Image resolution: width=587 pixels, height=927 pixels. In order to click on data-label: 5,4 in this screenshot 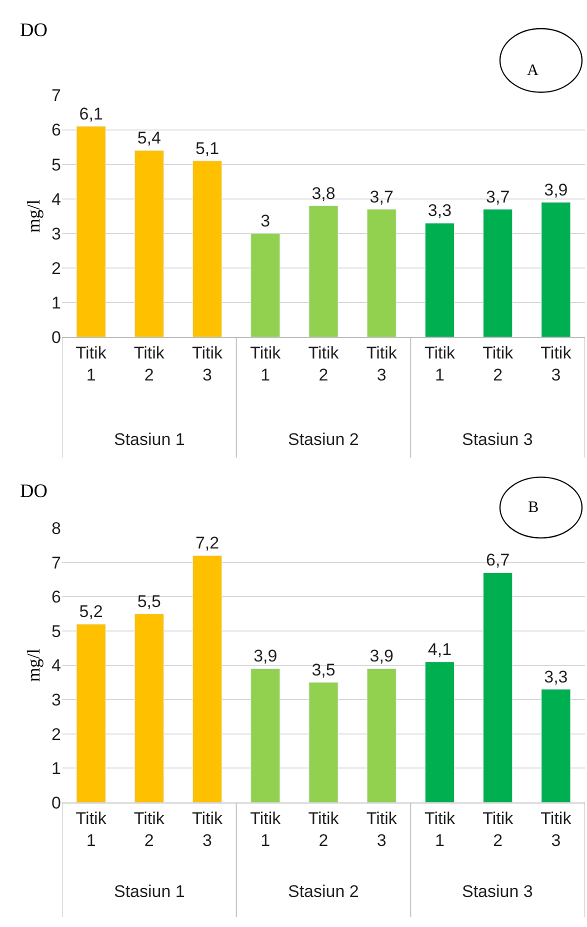, I will do `click(149, 138)`.